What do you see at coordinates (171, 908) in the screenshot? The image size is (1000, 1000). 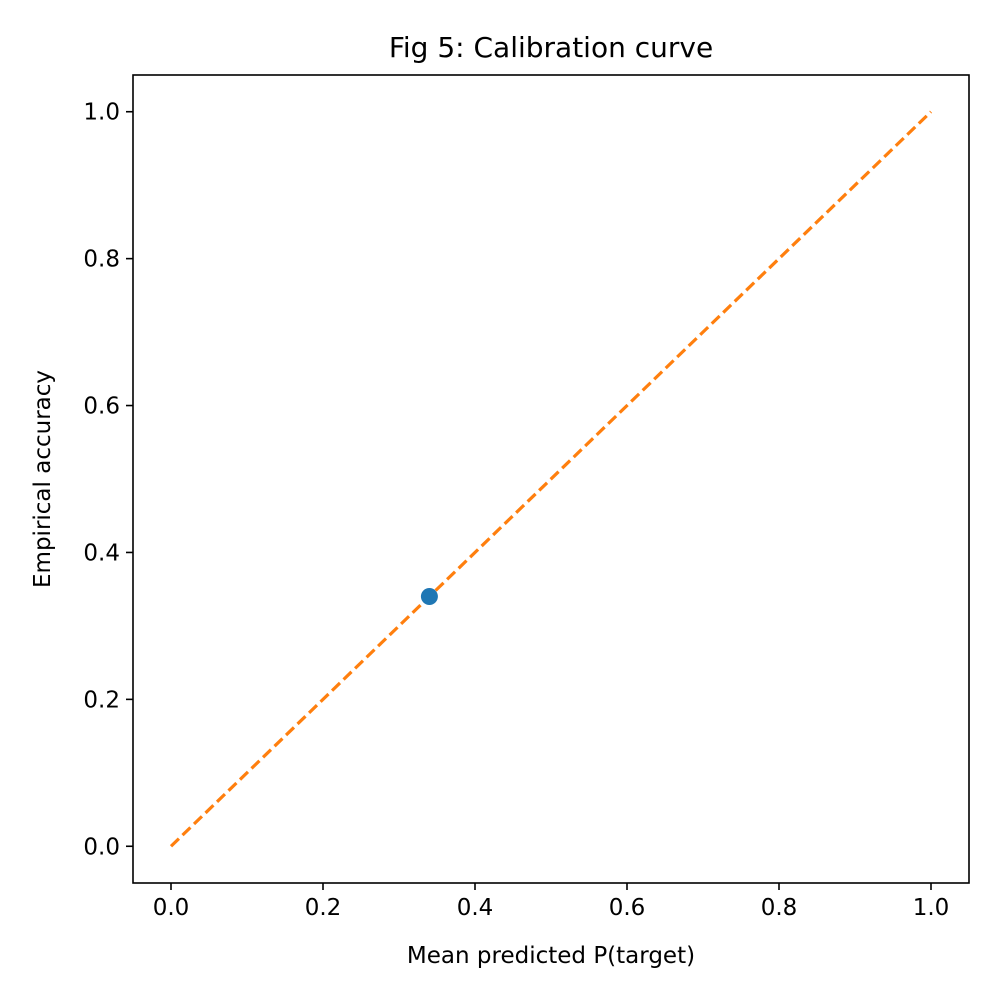 I see `x-tick-label: 0.0` at bounding box center [171, 908].